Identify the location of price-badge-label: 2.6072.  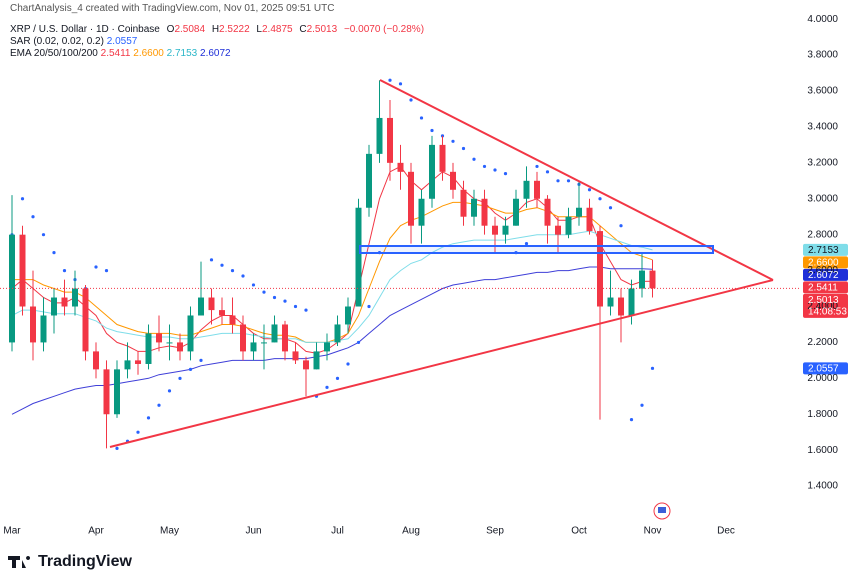
(823, 275).